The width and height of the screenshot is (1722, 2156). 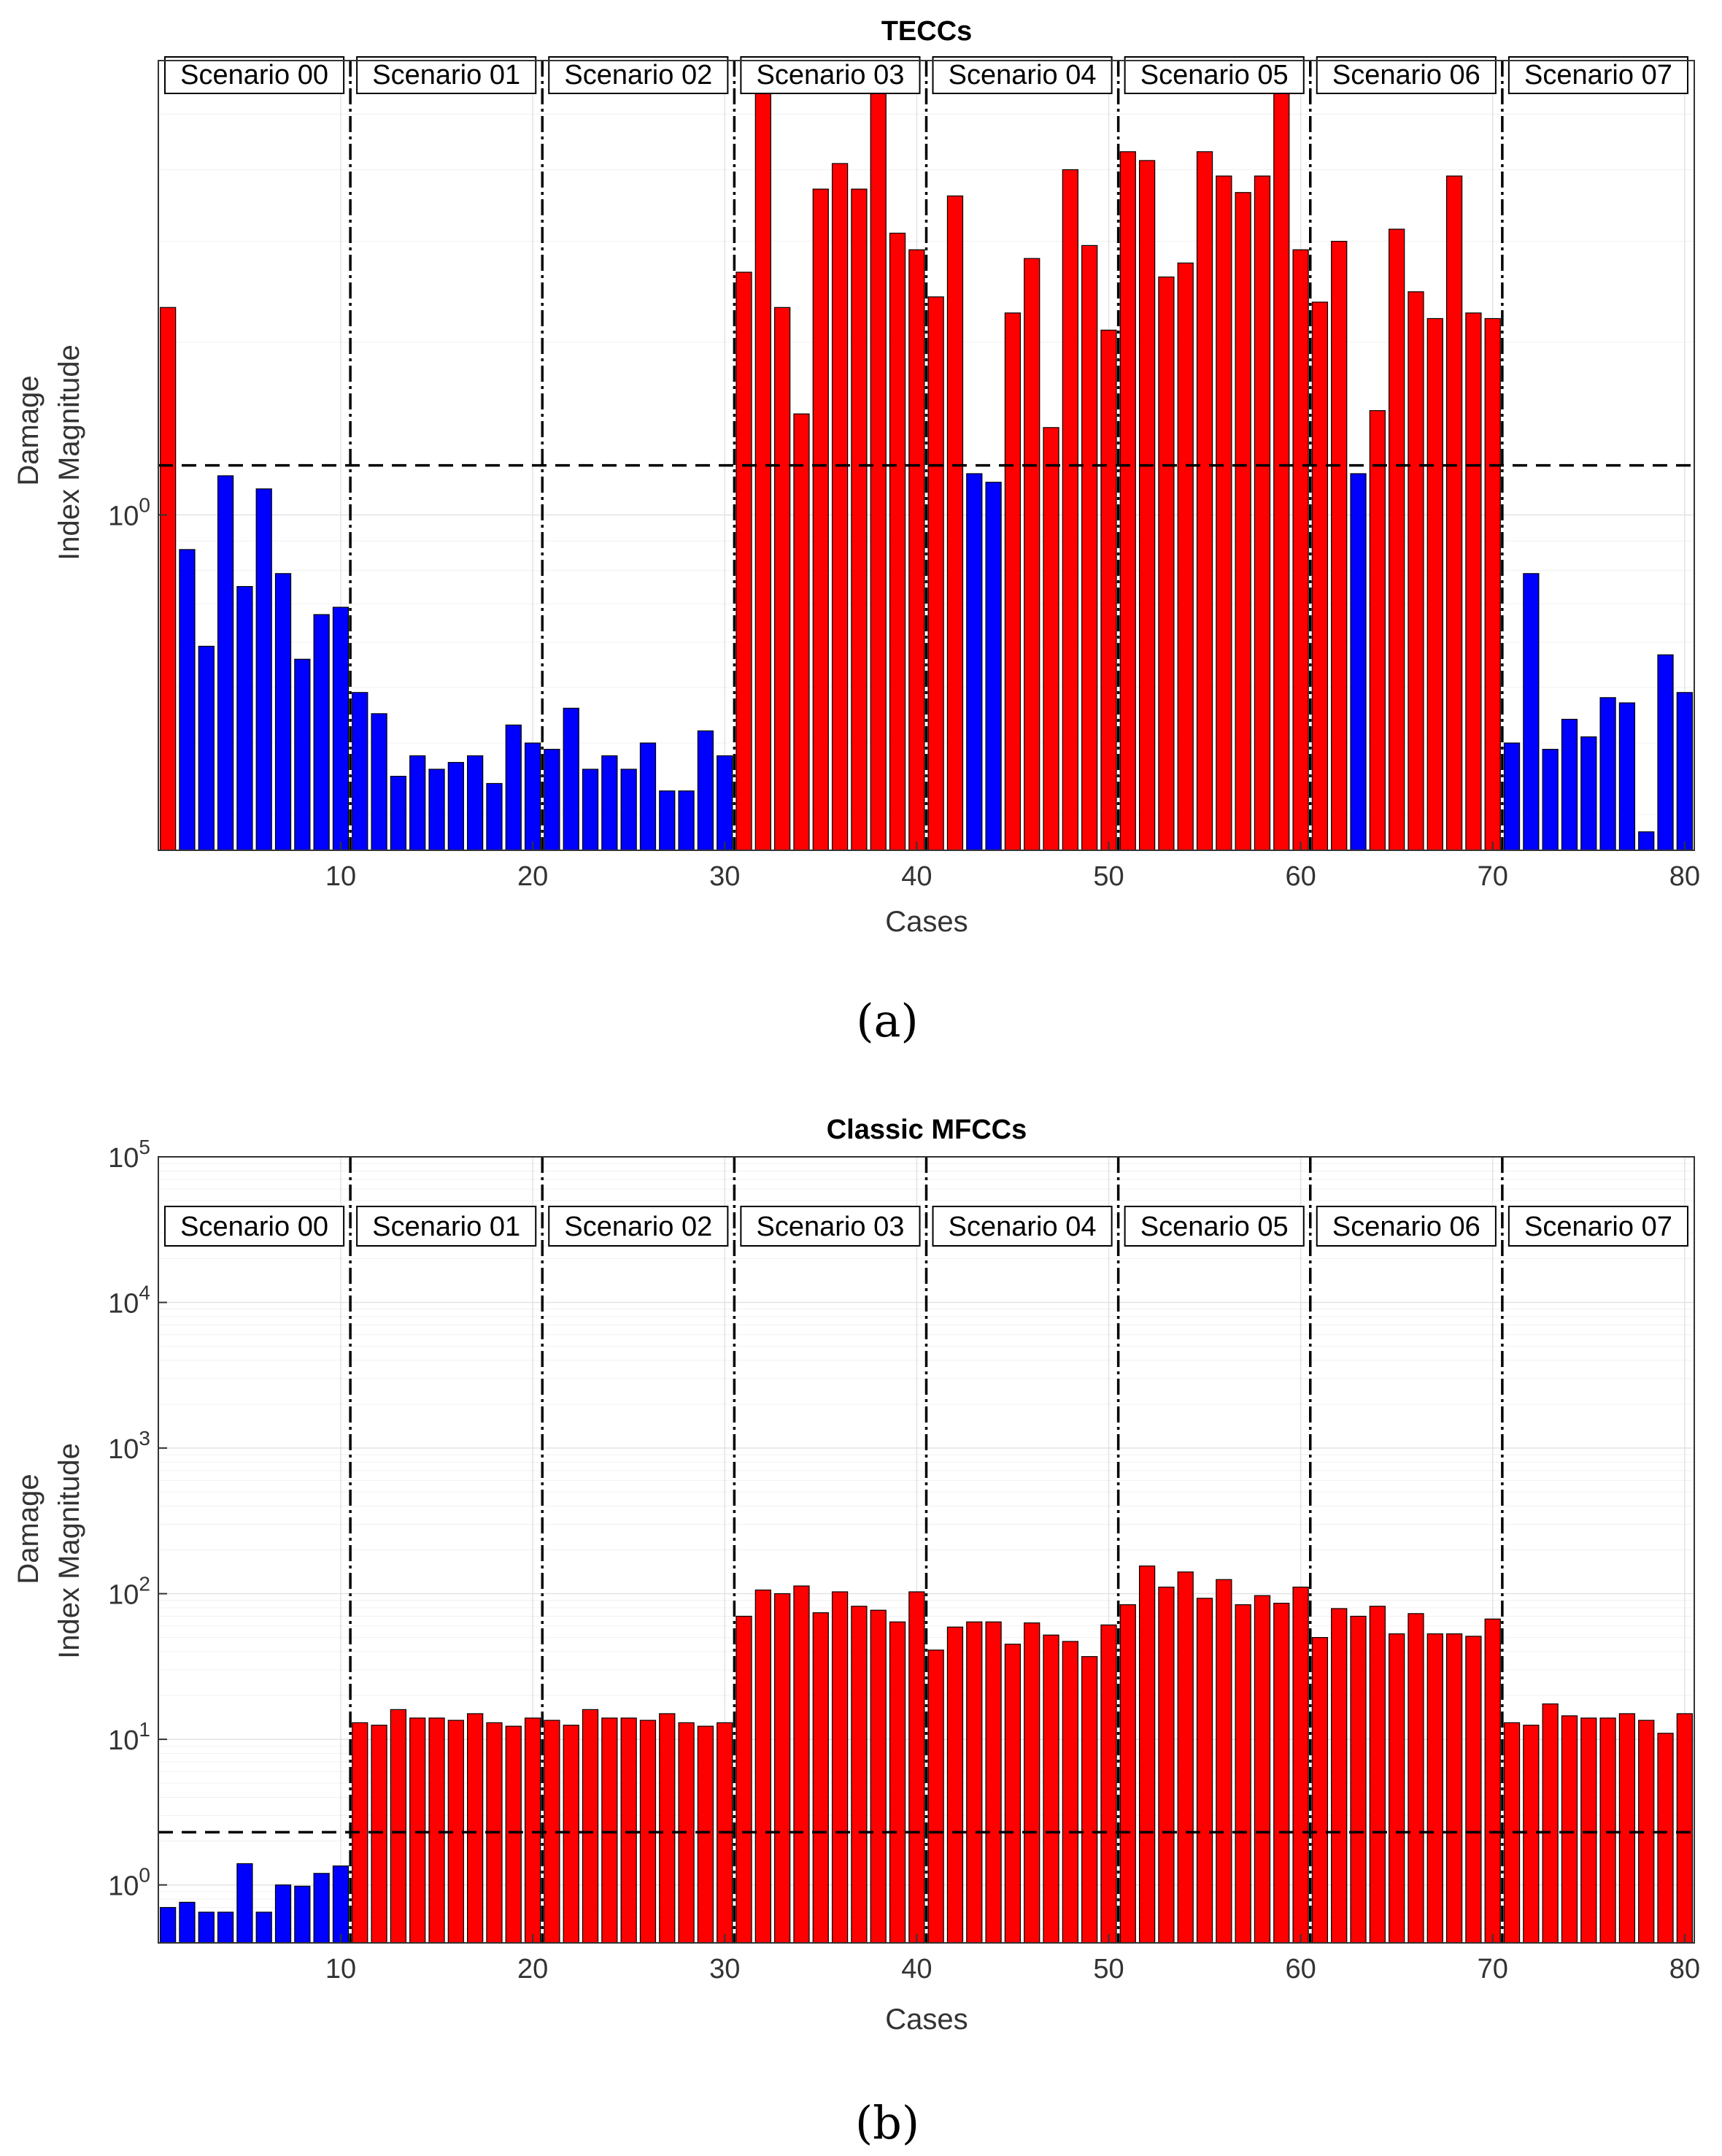 I want to click on chart-a-scenario-box: Scenario 07, so click(x=1597, y=75).